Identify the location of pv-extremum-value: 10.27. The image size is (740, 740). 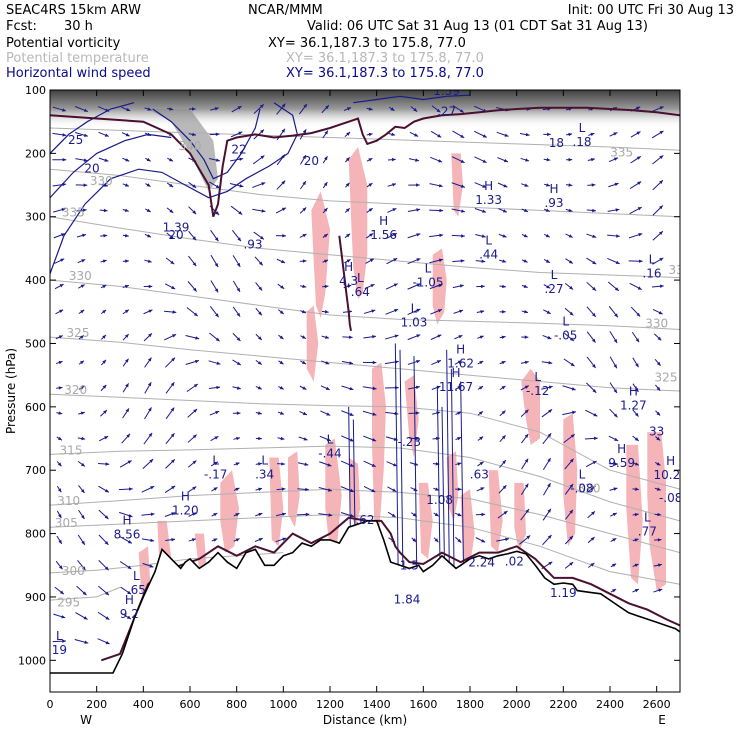
(670, 475).